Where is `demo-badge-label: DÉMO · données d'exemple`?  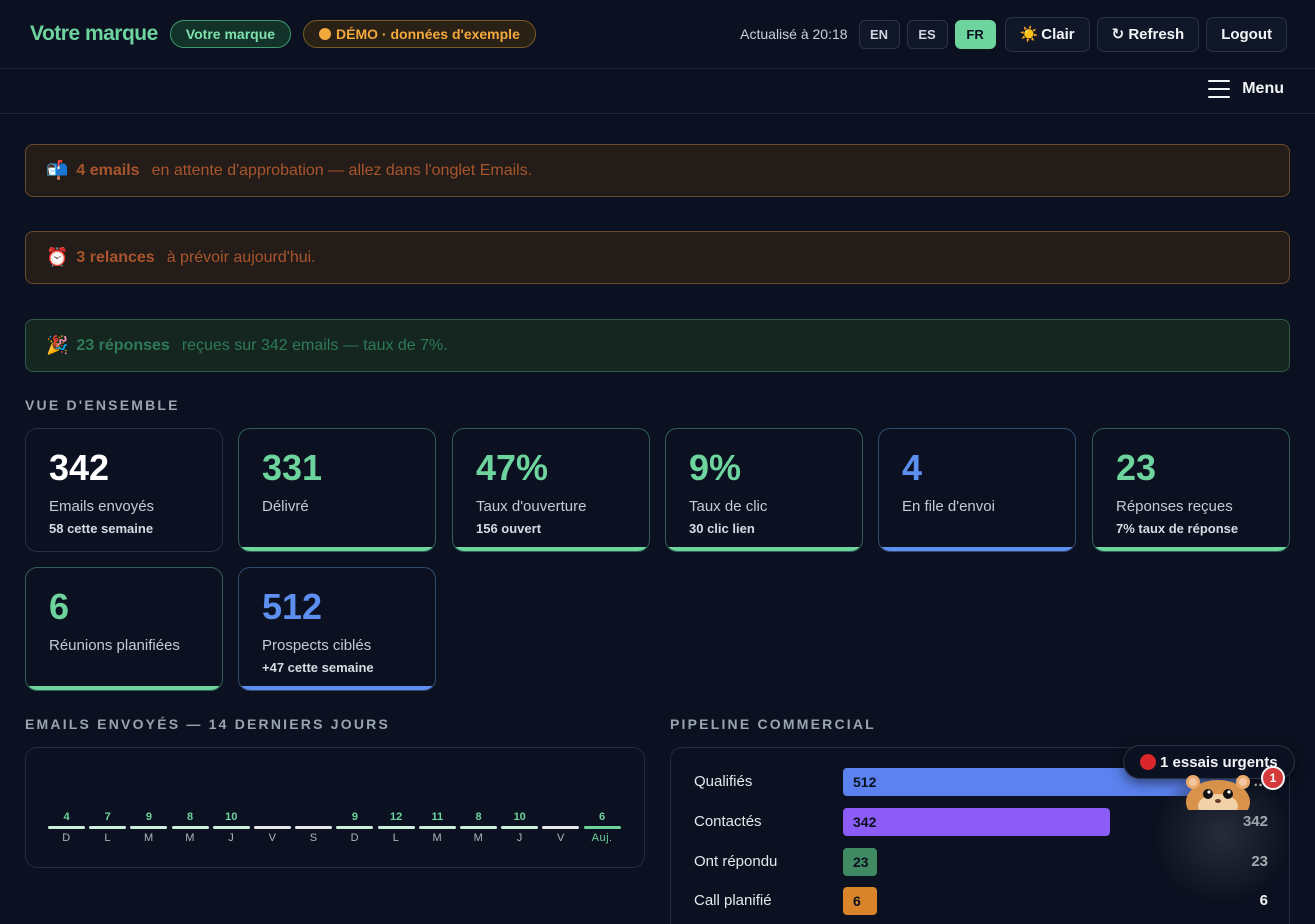 demo-badge-label: DÉMO · données d'exemple is located at coordinates (428, 34).